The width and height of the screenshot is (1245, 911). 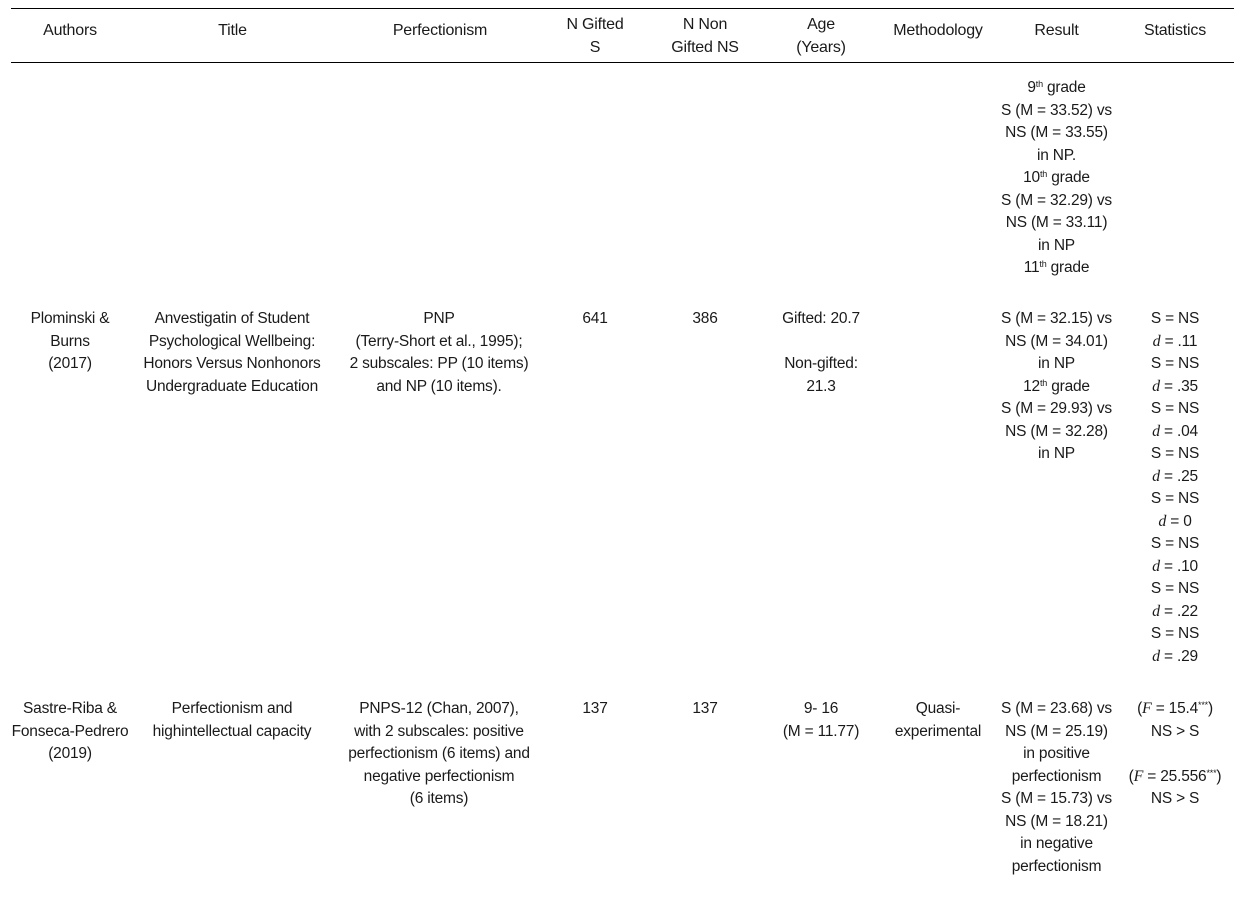 I want to click on cell-line: Burns, so click(x=70, y=341).